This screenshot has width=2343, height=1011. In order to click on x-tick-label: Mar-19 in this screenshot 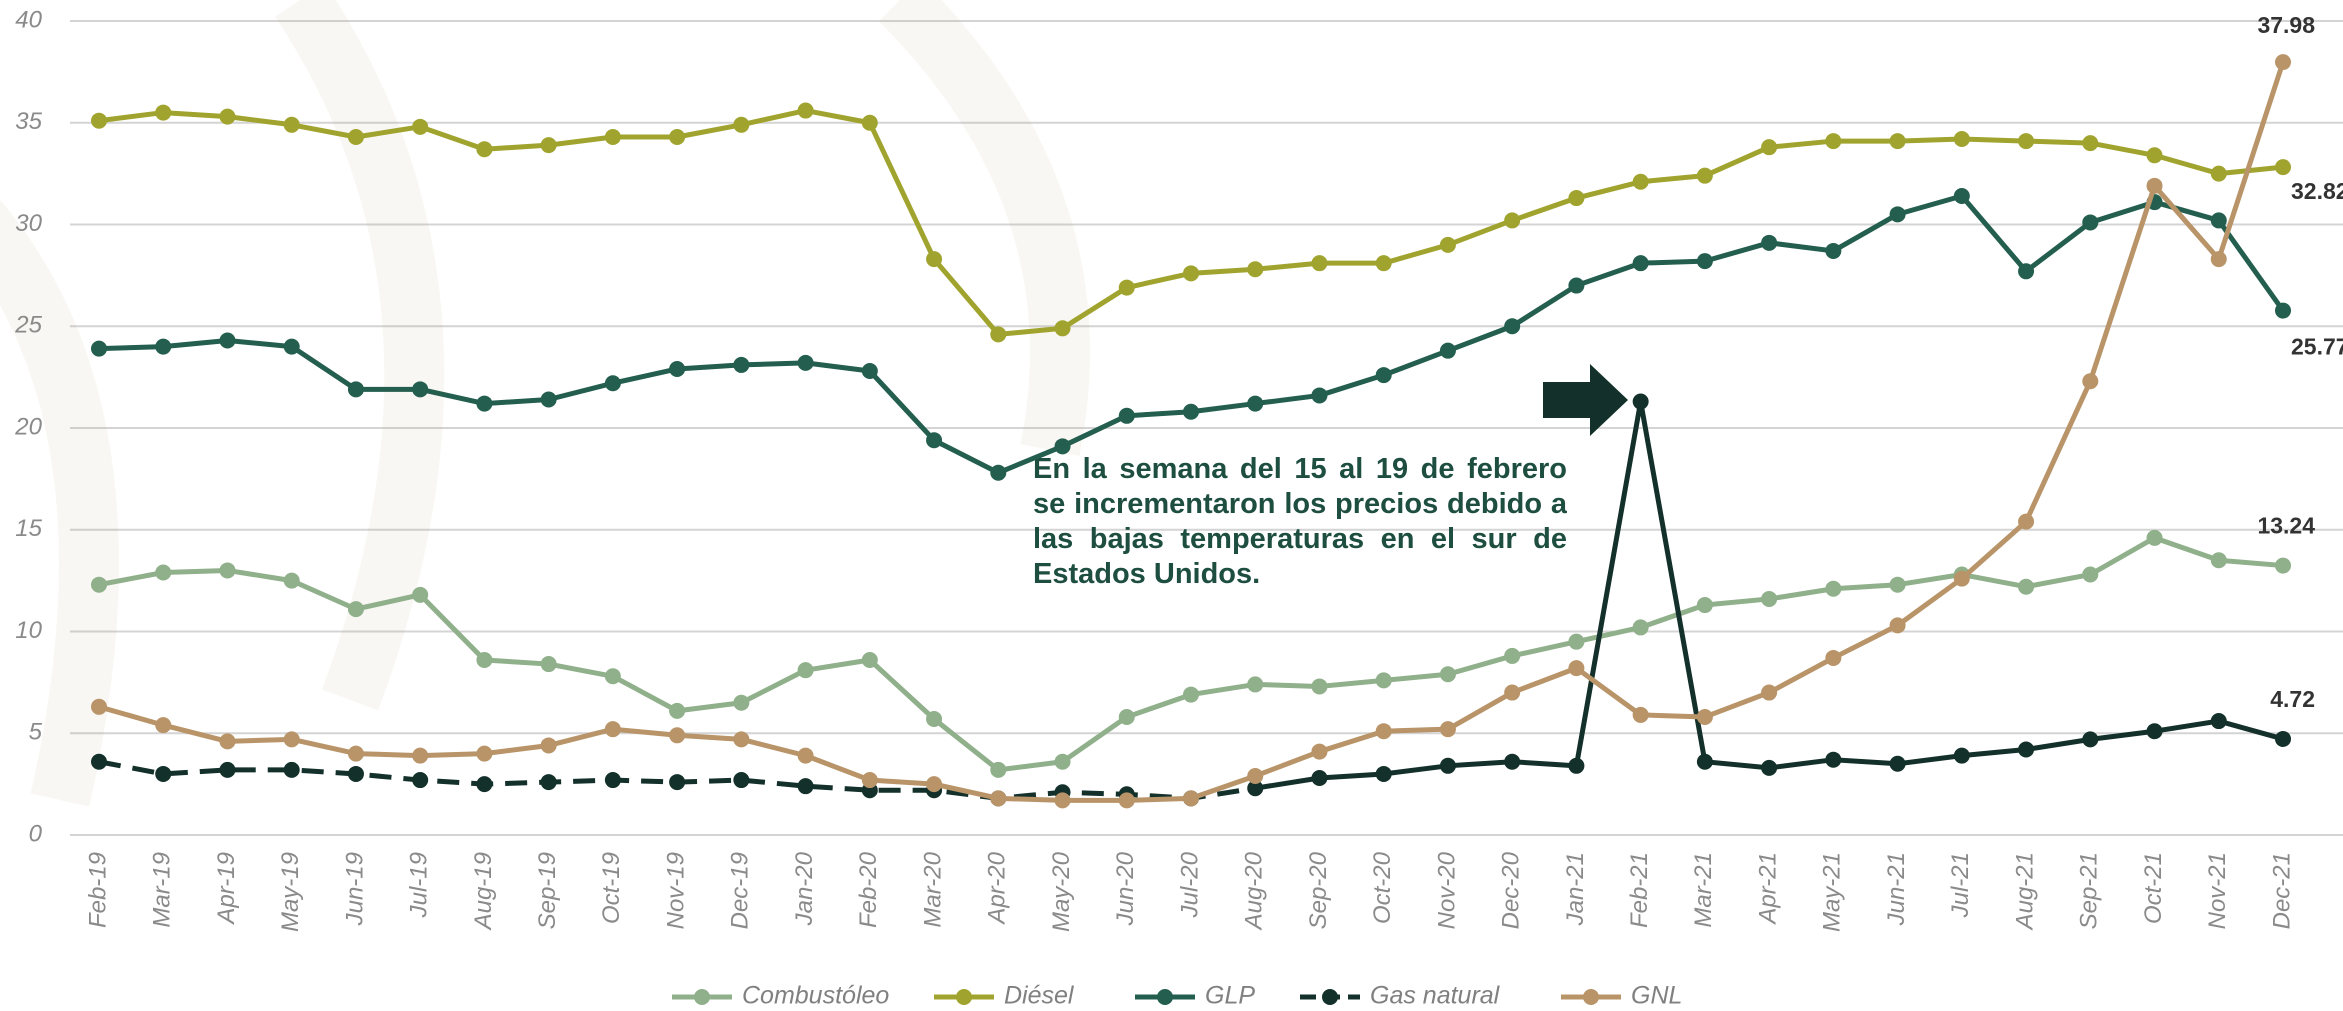, I will do `click(162, 890)`.